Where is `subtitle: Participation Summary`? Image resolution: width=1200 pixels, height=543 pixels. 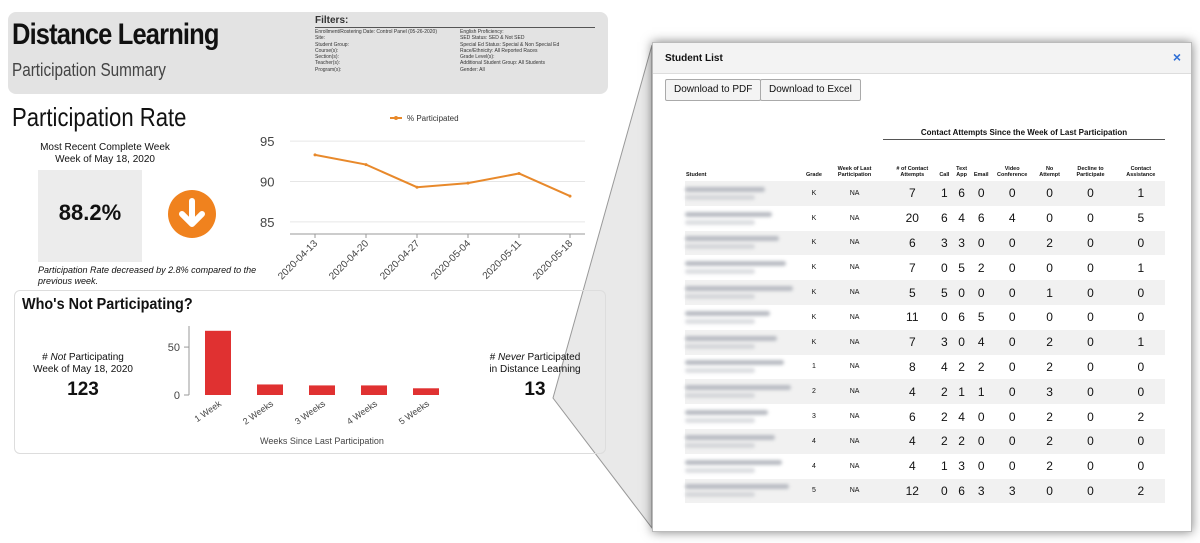
subtitle: Participation Summary is located at coordinates (89, 70).